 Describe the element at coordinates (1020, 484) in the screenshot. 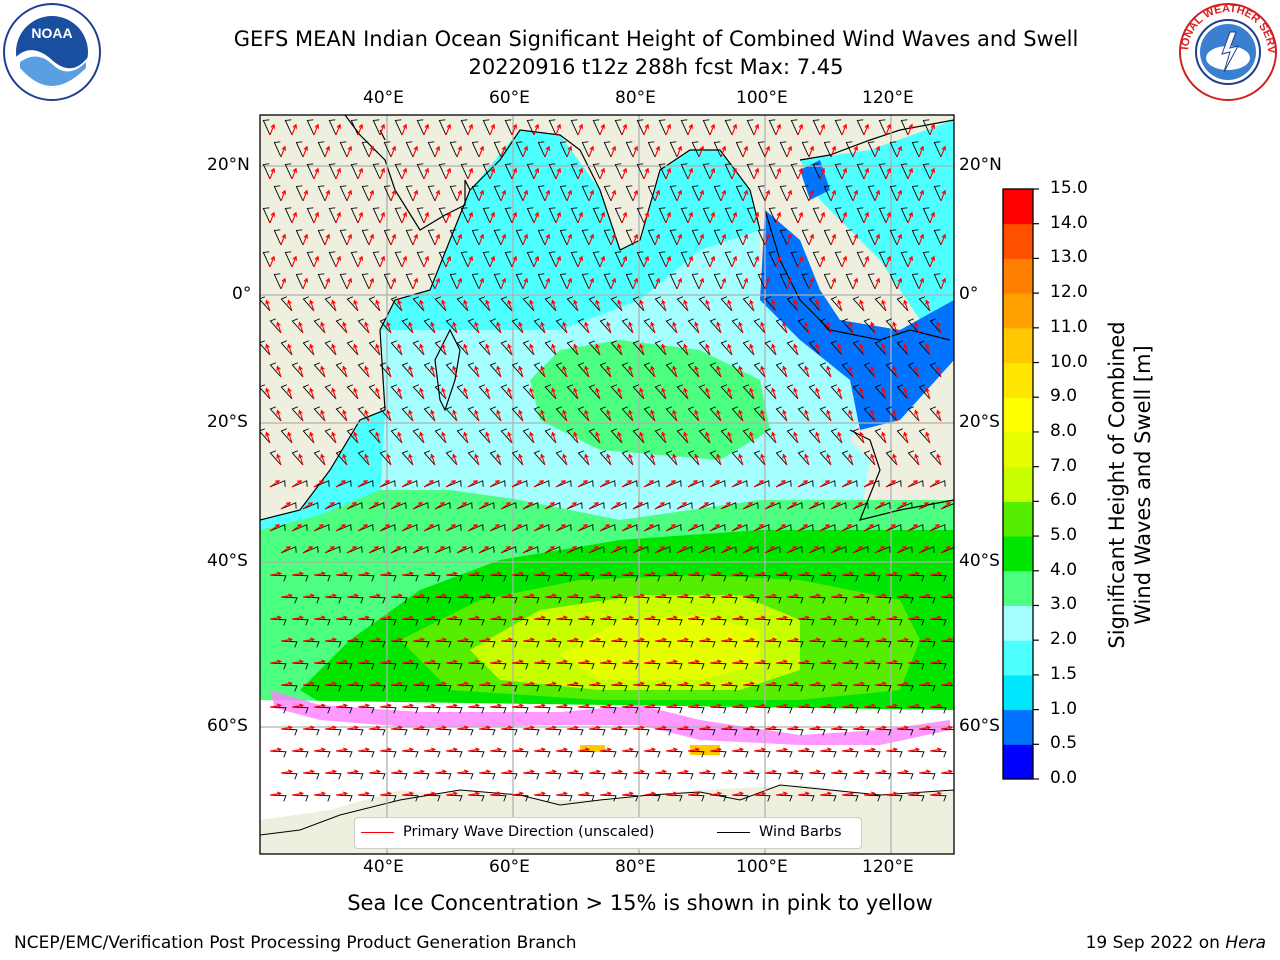

I see `colorbar` at that location.